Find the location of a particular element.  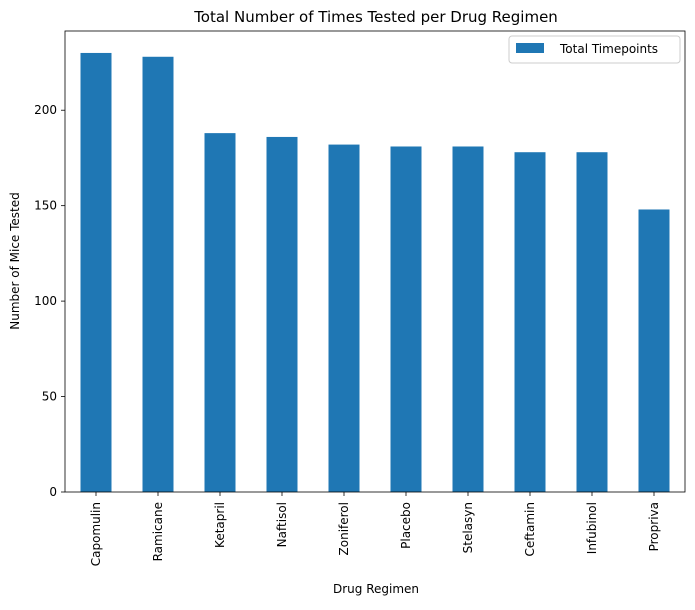

bar-naftisol is located at coordinates (282, 314).